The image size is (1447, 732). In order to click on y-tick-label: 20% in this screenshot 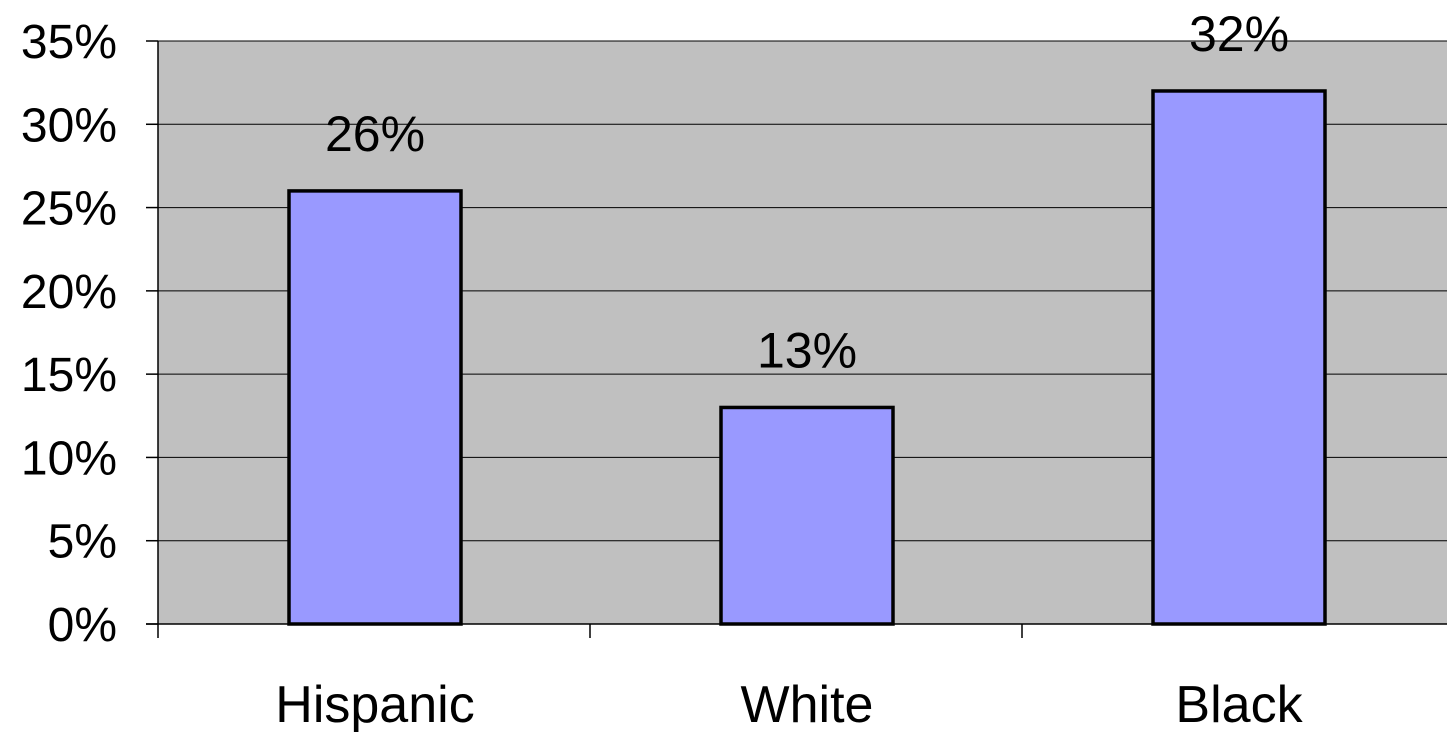, I will do `click(69, 292)`.